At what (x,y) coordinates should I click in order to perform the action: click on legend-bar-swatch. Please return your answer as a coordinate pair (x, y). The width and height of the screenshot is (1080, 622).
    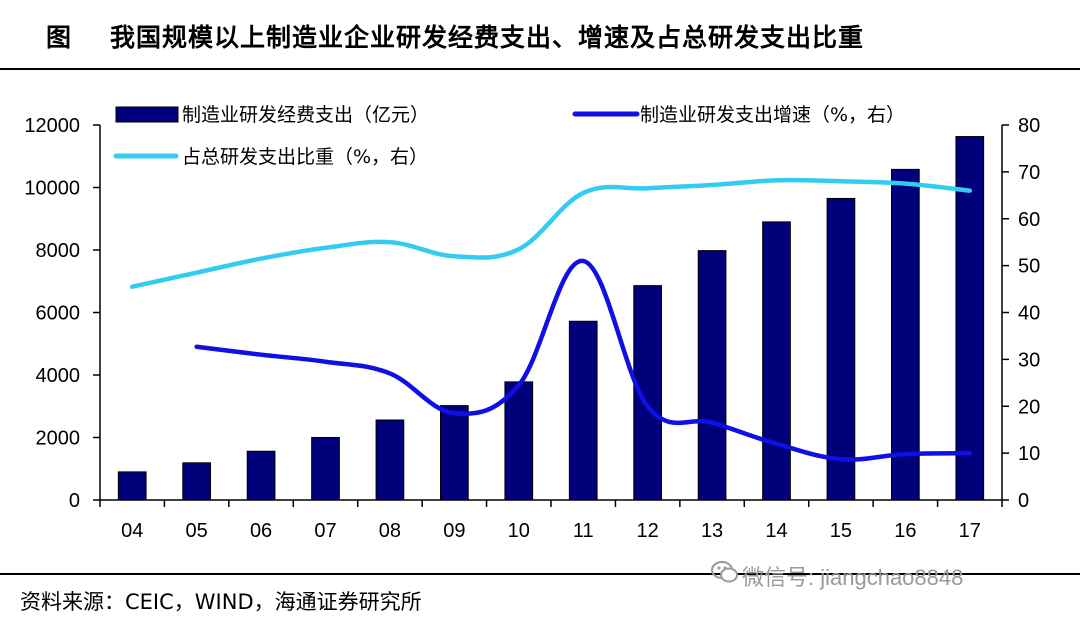
    Looking at the image, I should click on (147, 114).